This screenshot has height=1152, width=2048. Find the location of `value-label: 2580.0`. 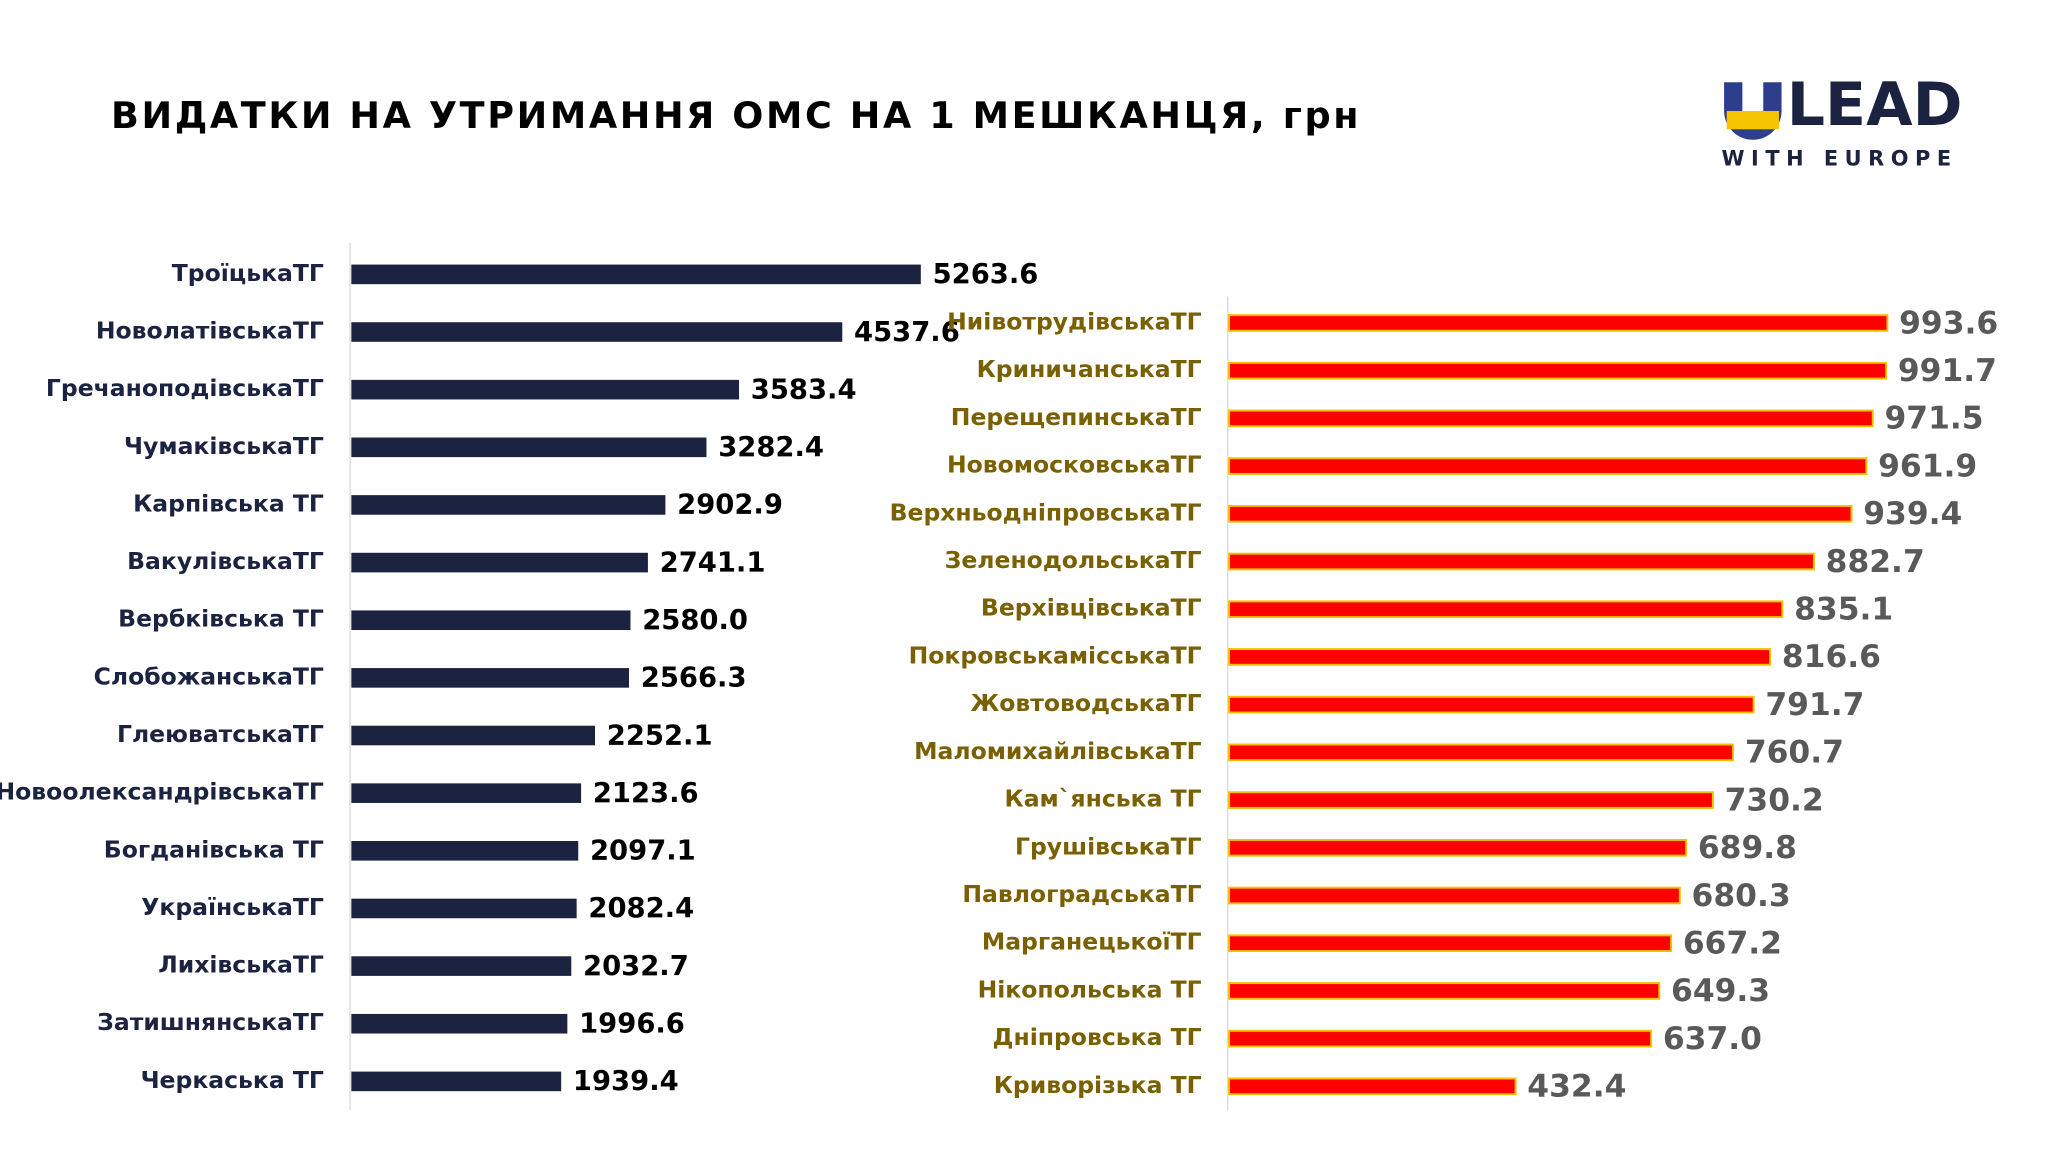

value-label: 2580.0 is located at coordinates (695, 620).